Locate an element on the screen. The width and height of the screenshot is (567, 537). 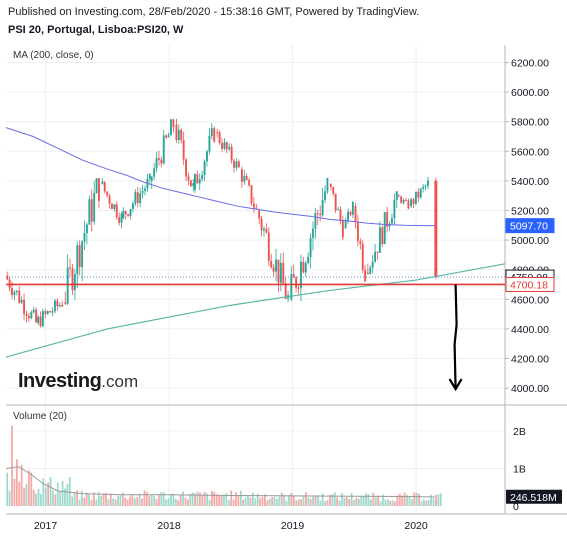
ma-legend: MA (200, close, 0) is located at coordinates (53, 55).